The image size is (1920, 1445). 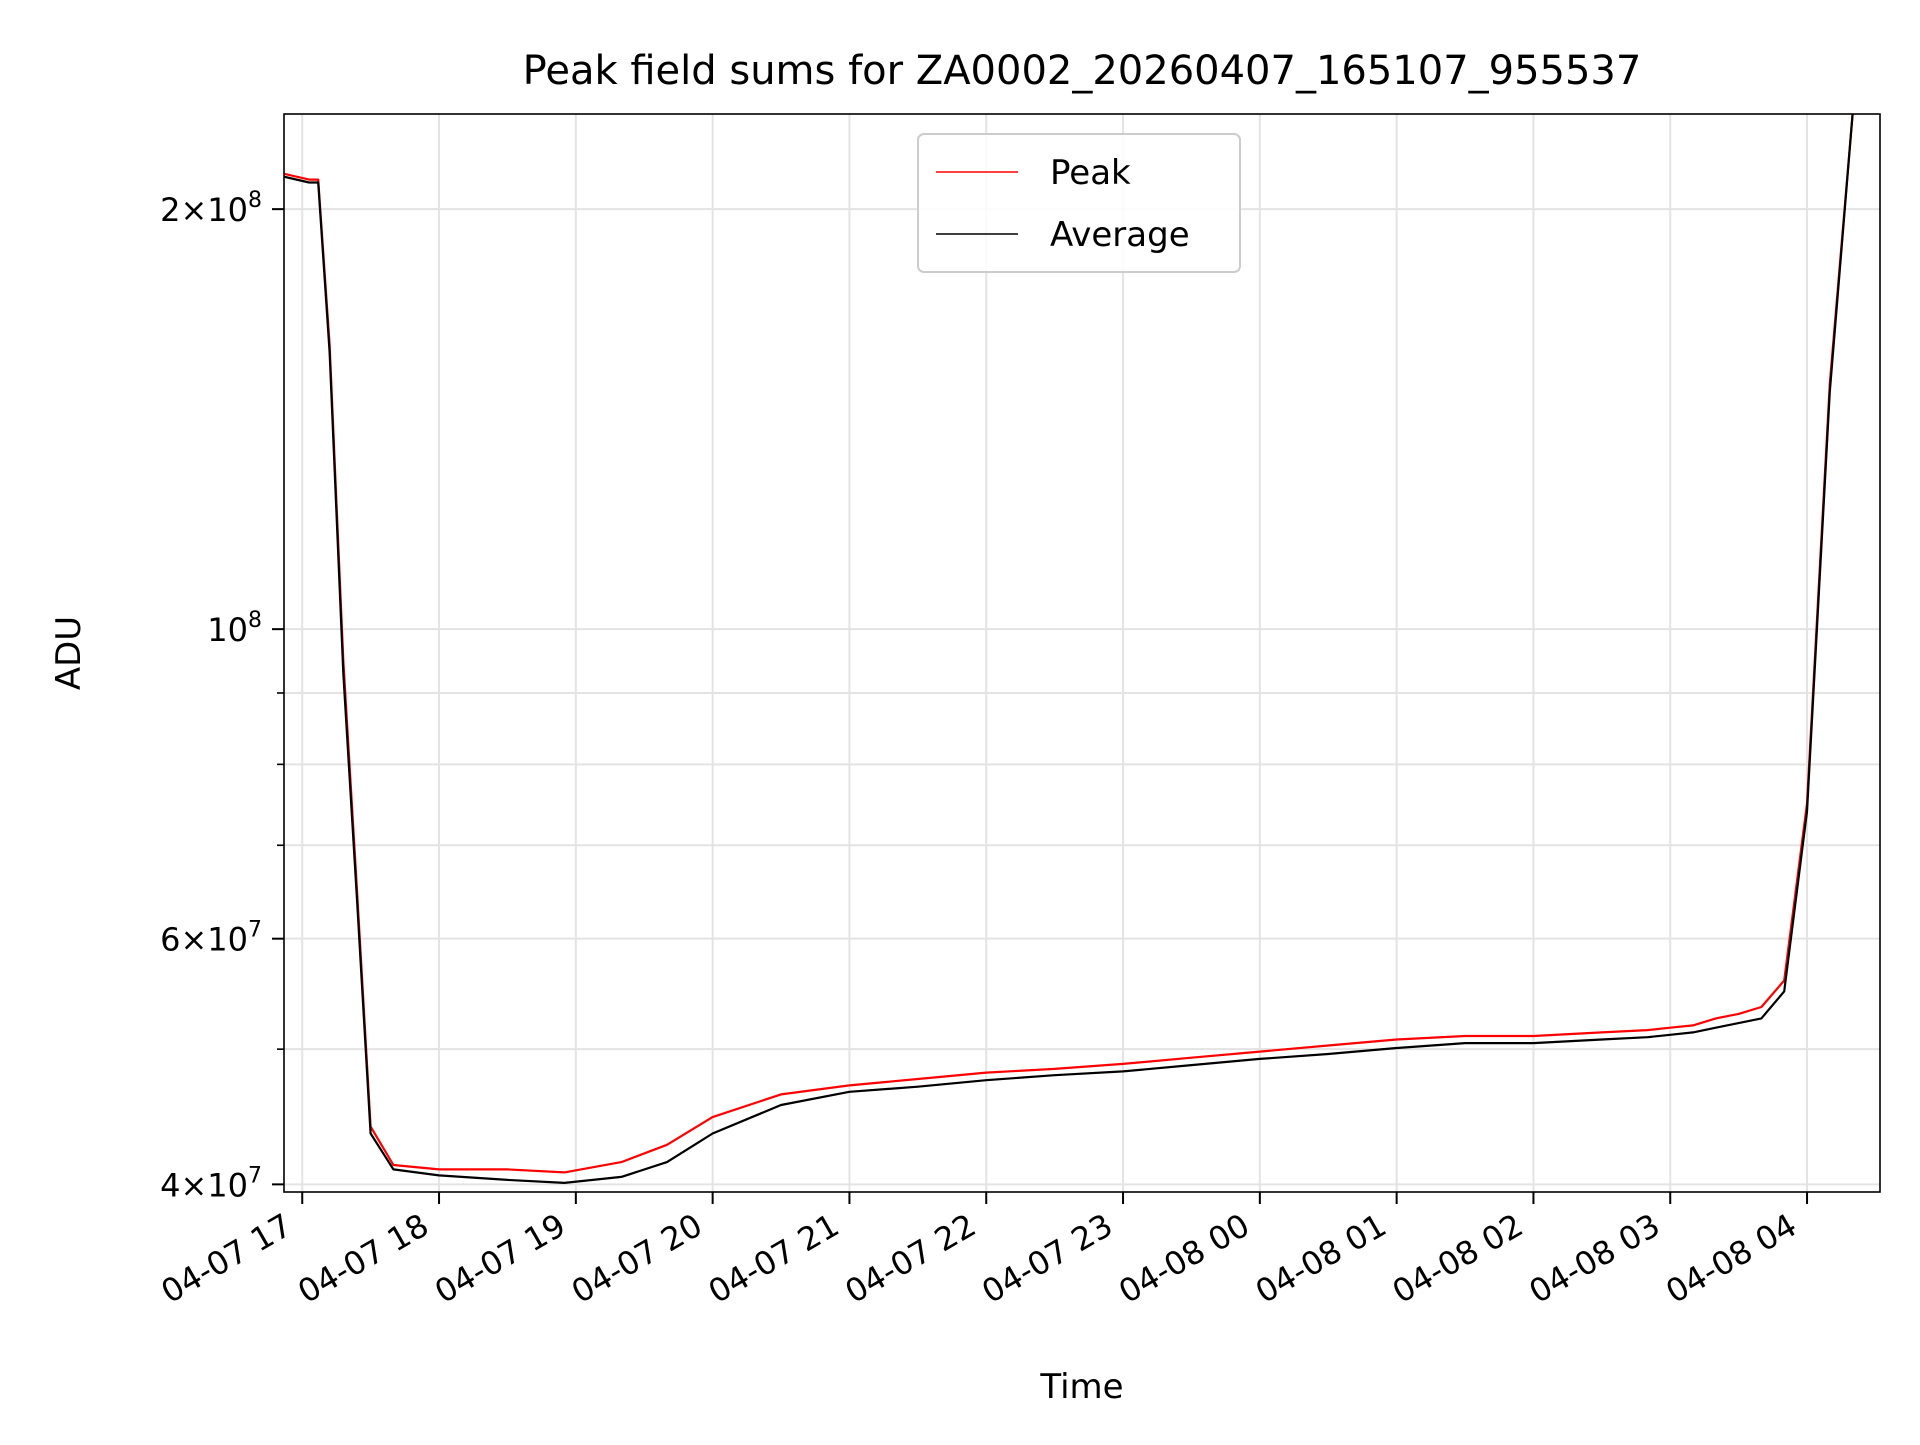 I want to click on x-tick-label: 04-07 22, so click(x=911, y=1258).